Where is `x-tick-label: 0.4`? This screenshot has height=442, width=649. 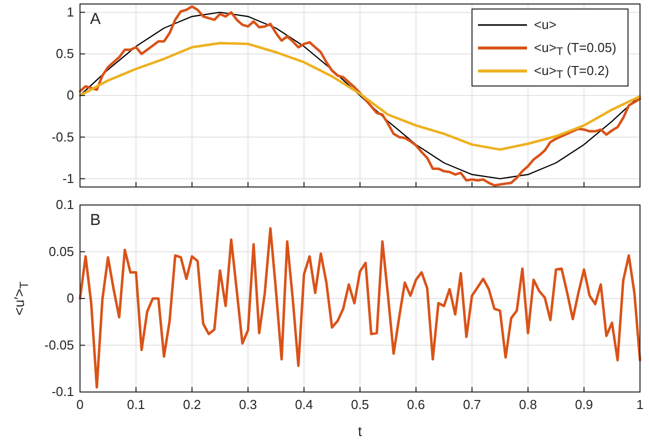 x-tick-label: 0.4 is located at coordinates (304, 404).